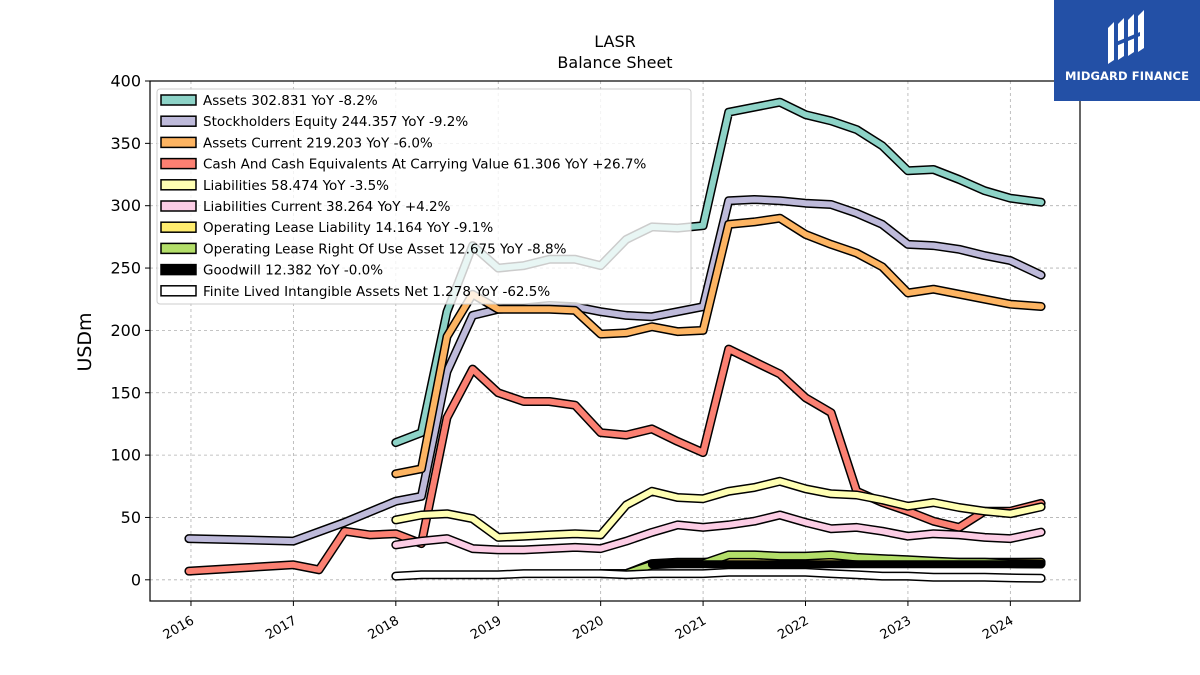 Image resolution: width=1200 pixels, height=675 pixels. What do you see at coordinates (131, 517) in the screenshot?
I see `y-tick-label: 50` at bounding box center [131, 517].